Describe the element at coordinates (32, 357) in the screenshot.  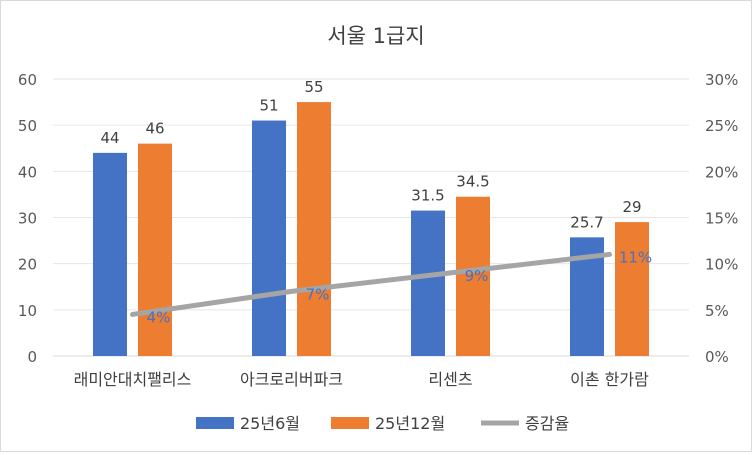
I see `y-tick-label: 0` at that location.